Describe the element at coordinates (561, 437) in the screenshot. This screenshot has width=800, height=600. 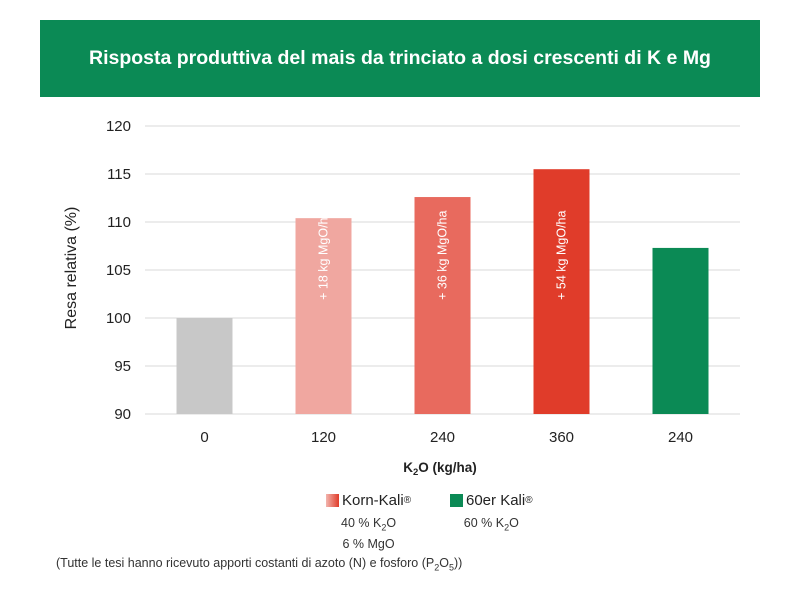
I see `x-tick-label: 360` at that location.